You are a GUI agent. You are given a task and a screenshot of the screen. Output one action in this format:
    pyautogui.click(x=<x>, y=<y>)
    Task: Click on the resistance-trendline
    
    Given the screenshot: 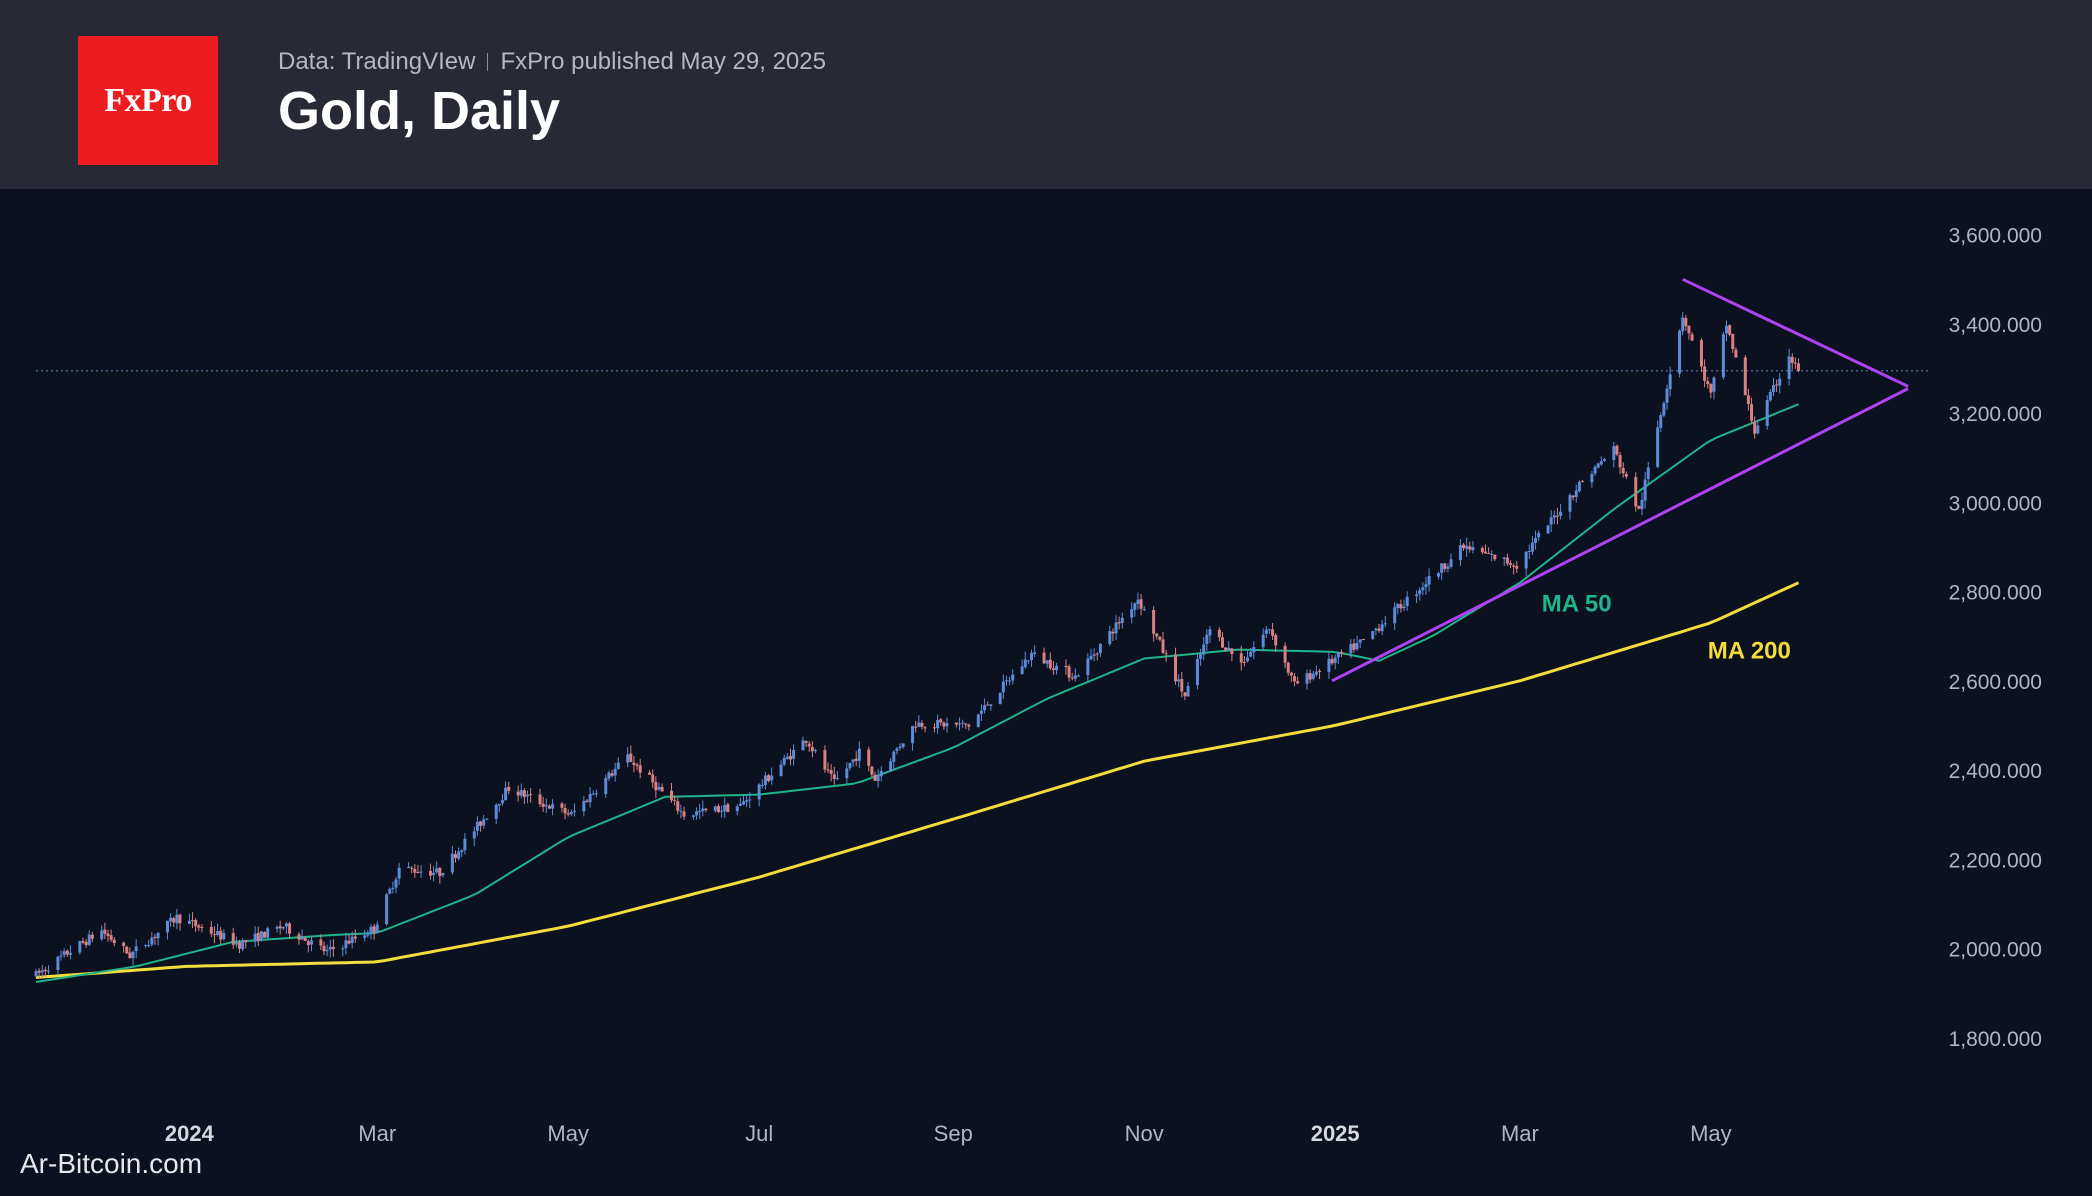 What is the action you would take?
    pyautogui.click(x=1795, y=332)
    